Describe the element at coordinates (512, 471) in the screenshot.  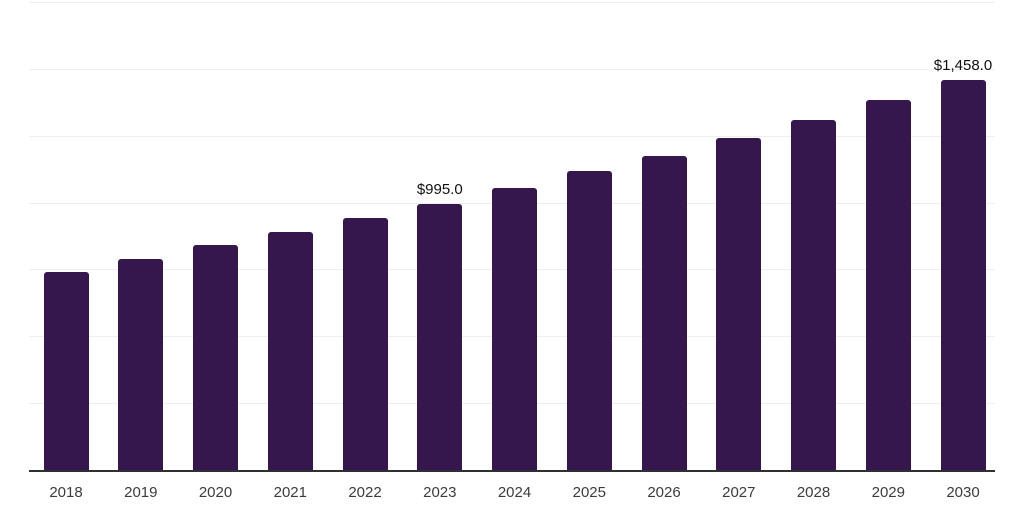
I see `x-axis-line` at that location.